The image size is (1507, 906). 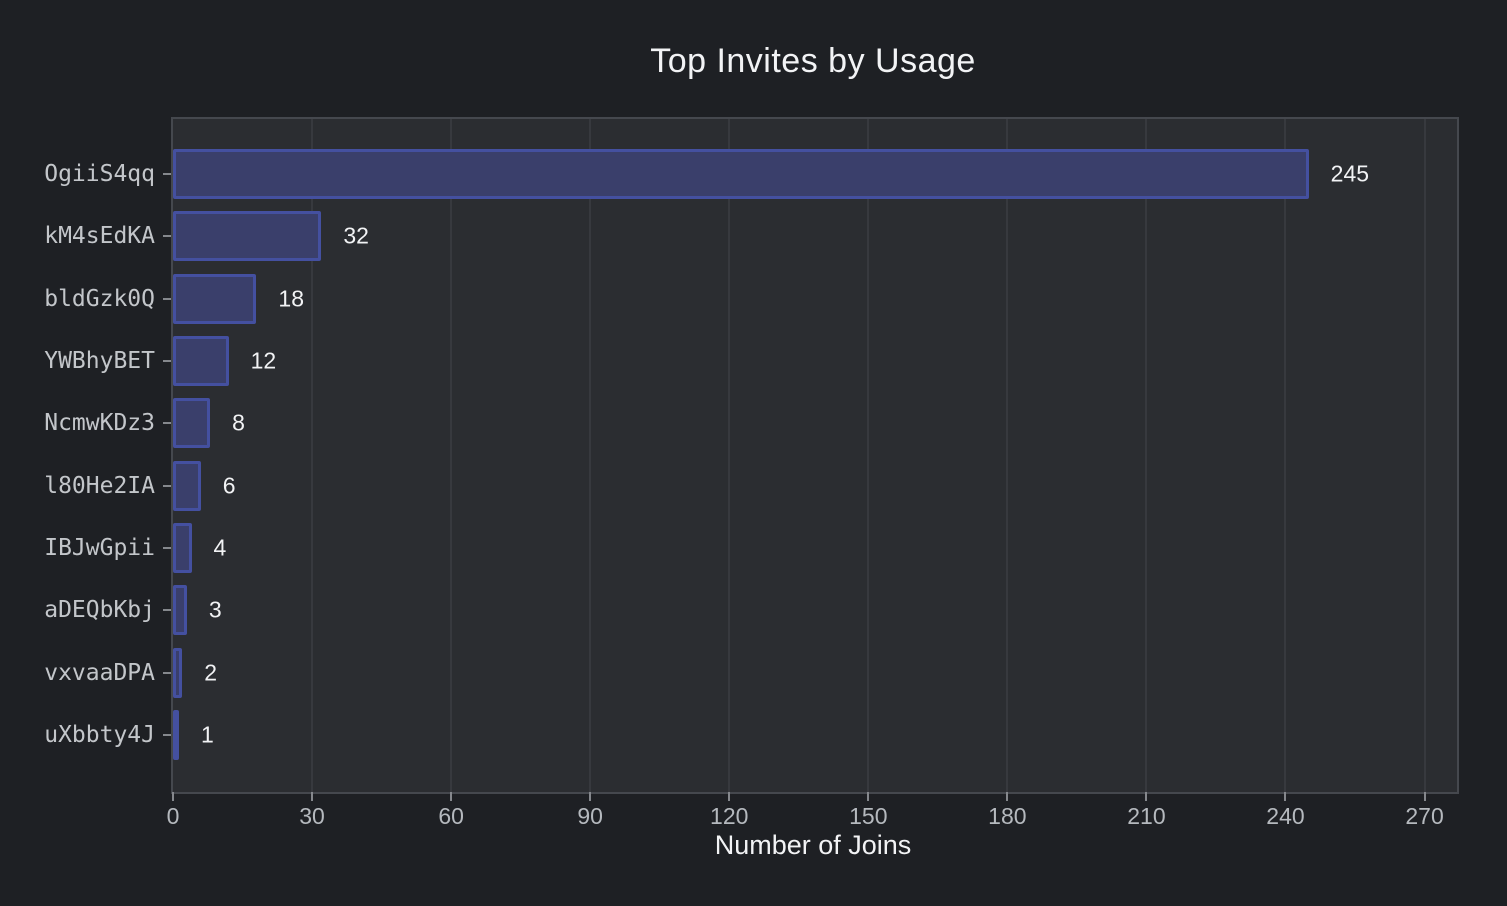 What do you see at coordinates (187, 485) in the screenshot?
I see `bar-l80He2IA` at bounding box center [187, 485].